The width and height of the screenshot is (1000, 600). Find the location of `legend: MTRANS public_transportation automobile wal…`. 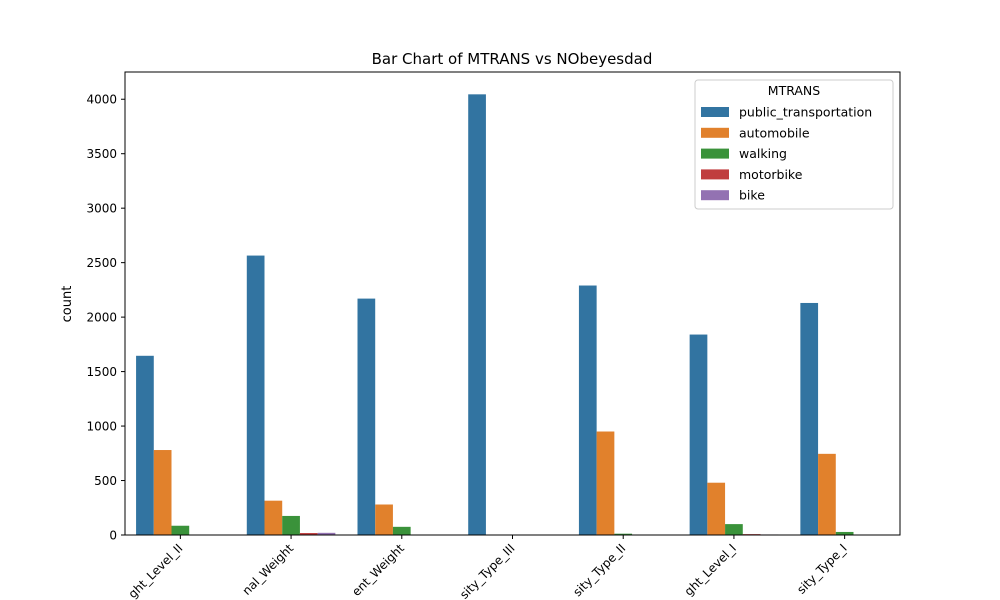

legend: MTRANS public_transportation automobile wal… is located at coordinates (794, 144).